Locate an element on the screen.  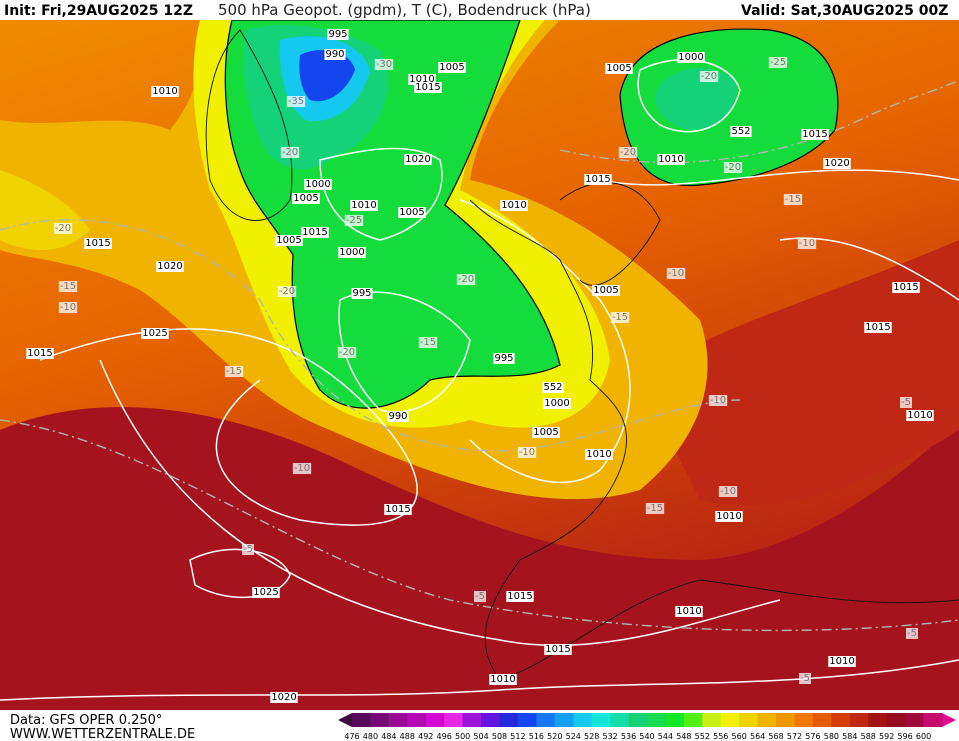
map-label: 1000 is located at coordinates (691, 57).